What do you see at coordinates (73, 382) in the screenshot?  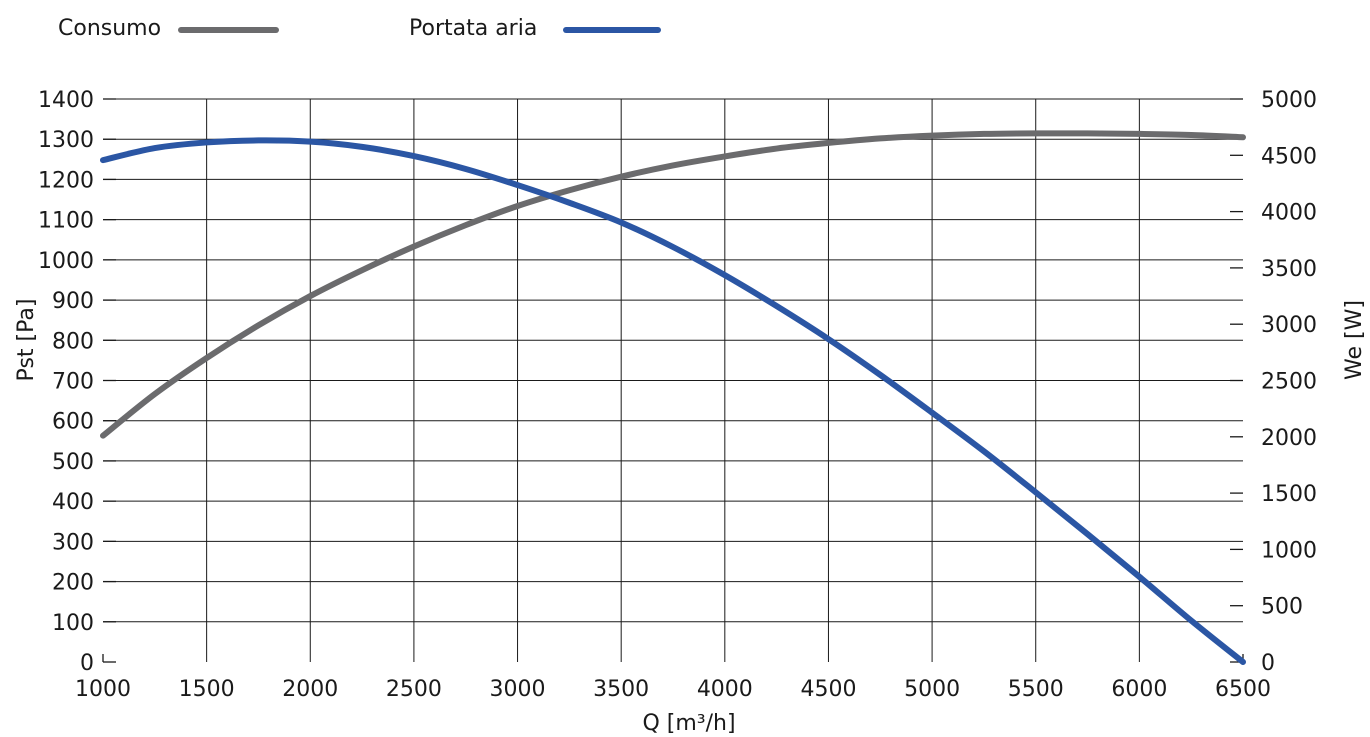 I see `y-left-tick-label: 700` at bounding box center [73, 382].